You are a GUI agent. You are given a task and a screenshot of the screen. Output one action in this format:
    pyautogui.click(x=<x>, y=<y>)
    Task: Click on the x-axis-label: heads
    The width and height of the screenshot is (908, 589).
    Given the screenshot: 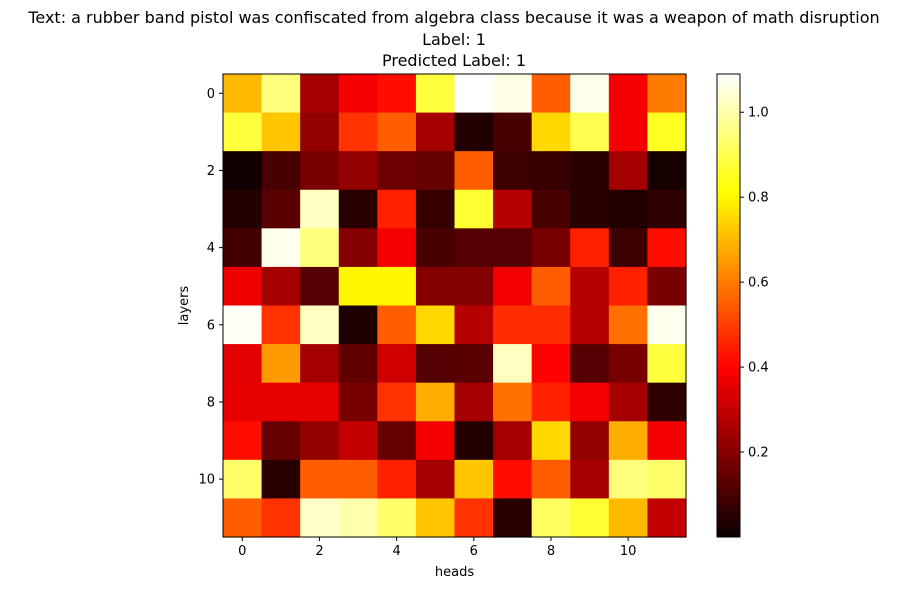 What is the action you would take?
    pyautogui.click(x=454, y=572)
    